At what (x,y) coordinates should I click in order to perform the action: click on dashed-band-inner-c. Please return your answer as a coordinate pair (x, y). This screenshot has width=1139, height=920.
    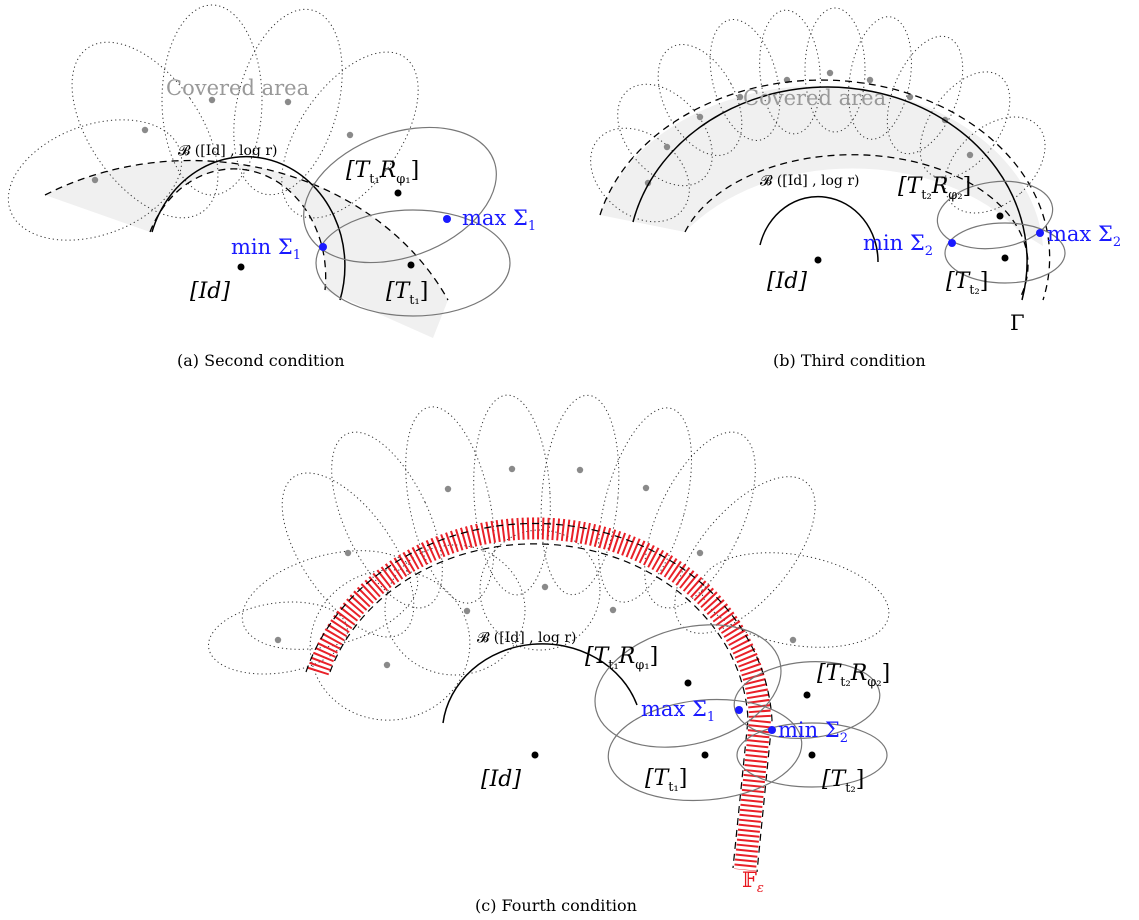
    Looking at the image, I should click on (539, 706).